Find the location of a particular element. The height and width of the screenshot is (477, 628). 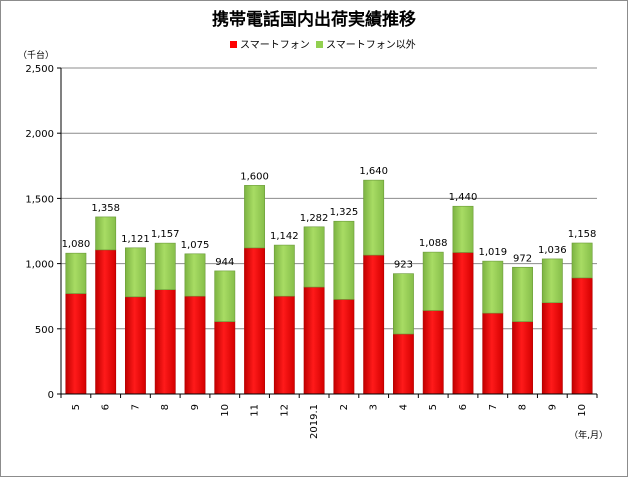

legend-swatch-other is located at coordinates (319, 44).